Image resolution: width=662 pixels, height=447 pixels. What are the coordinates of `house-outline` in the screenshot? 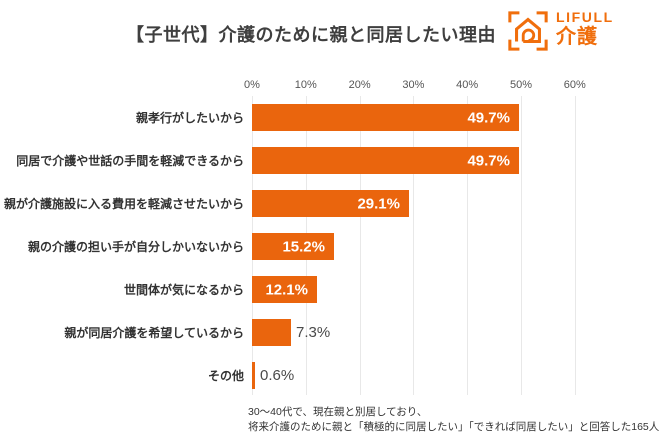 It's located at (528, 30).